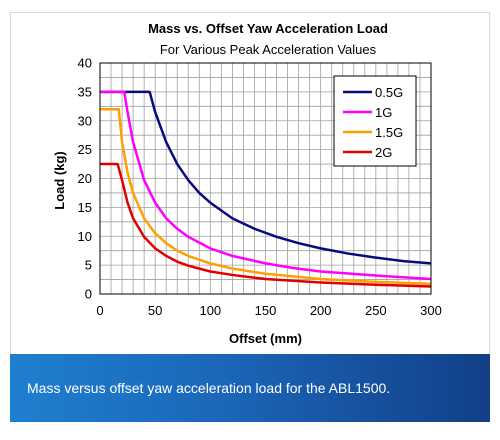  What do you see at coordinates (268, 28) in the screenshot?
I see `chart-title: Mass vs. Offset Yaw Acceleration Load` at bounding box center [268, 28].